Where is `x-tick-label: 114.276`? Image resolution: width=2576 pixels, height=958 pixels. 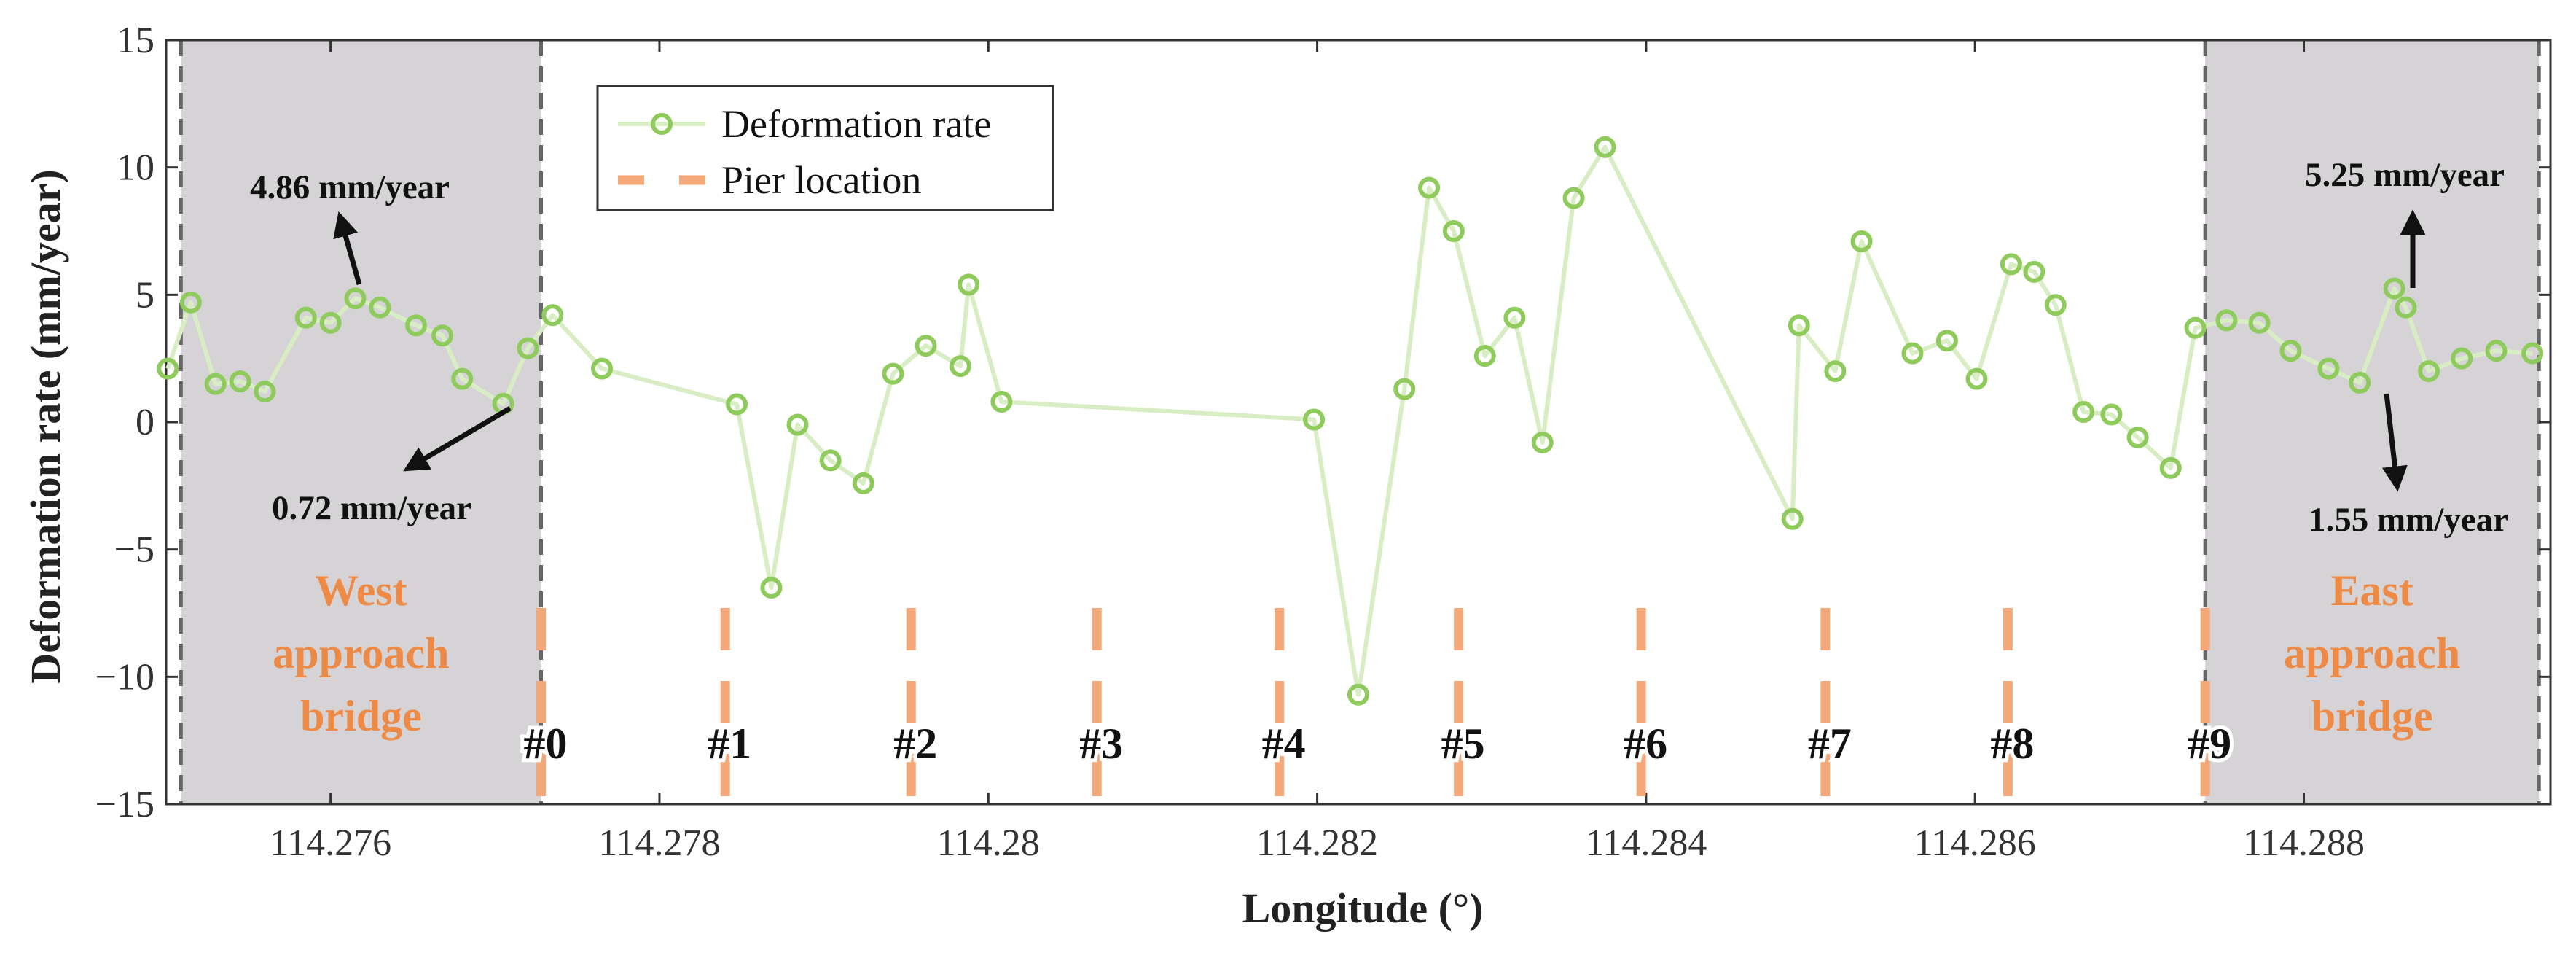 x-tick-label: 114.276 is located at coordinates (330, 843).